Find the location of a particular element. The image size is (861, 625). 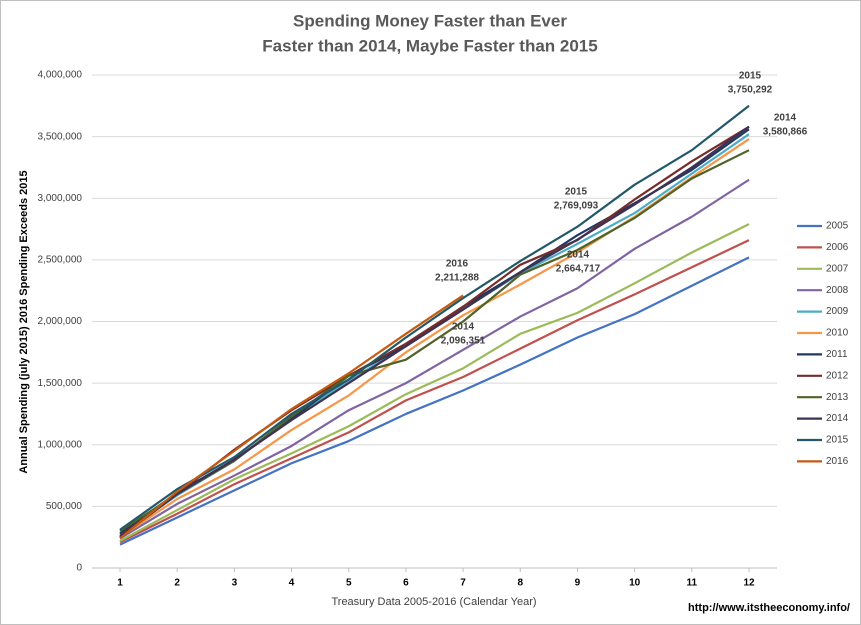

annotation: 3,580,866 is located at coordinates (785, 132).